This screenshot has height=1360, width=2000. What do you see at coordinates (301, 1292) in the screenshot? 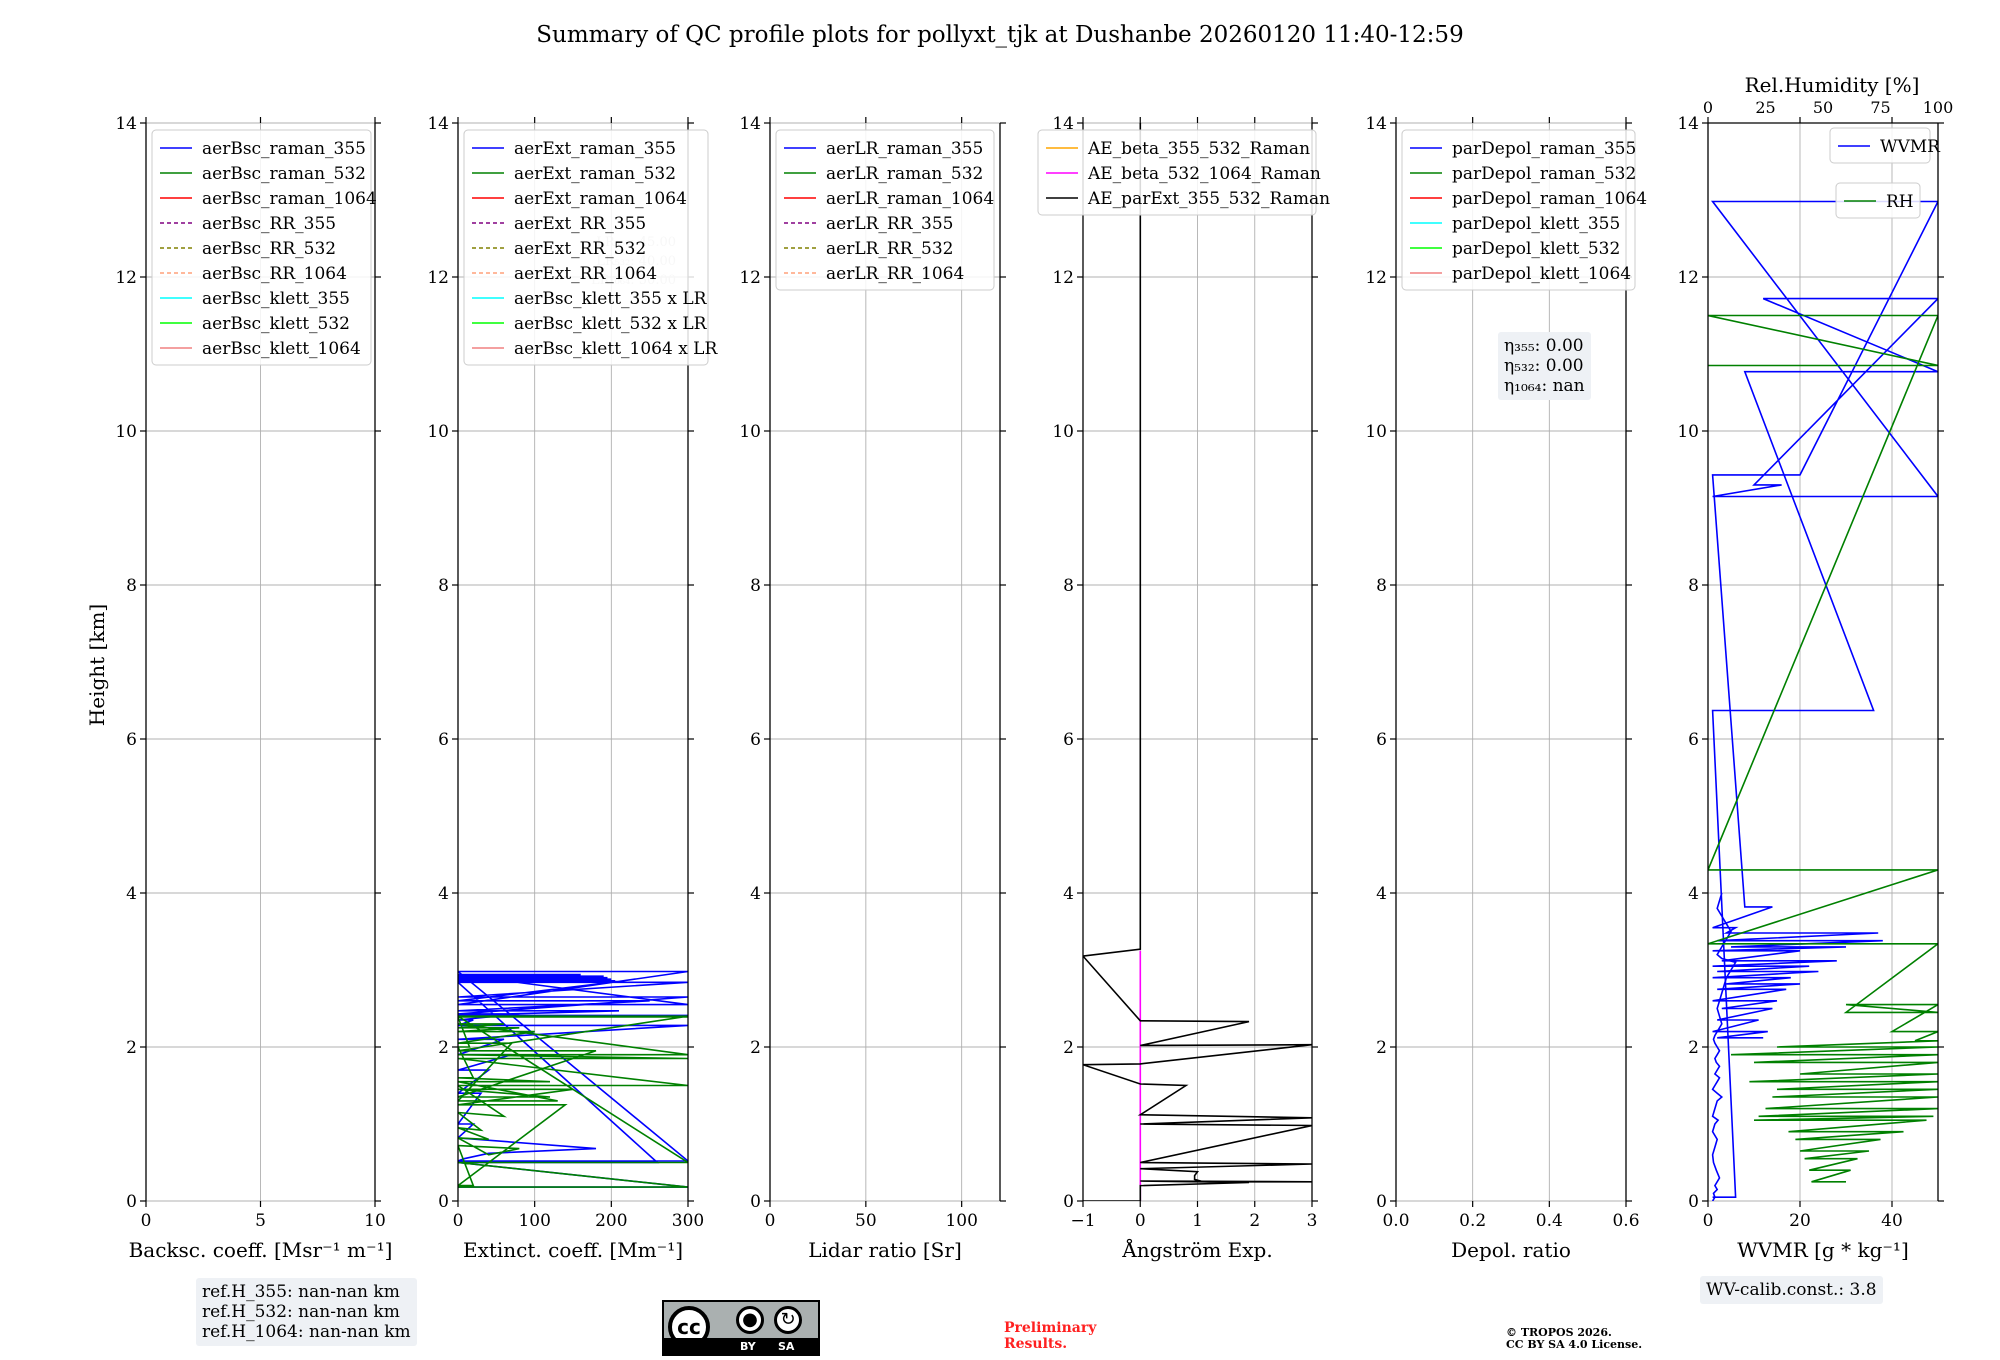
I see `ref-h-355: ref.H_355: nan-nan km` at bounding box center [301, 1292].